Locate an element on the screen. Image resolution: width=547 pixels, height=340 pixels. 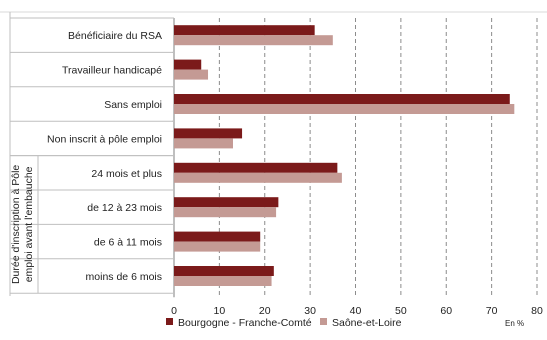
category-label: moins de 6 mois is located at coordinates (124, 277).